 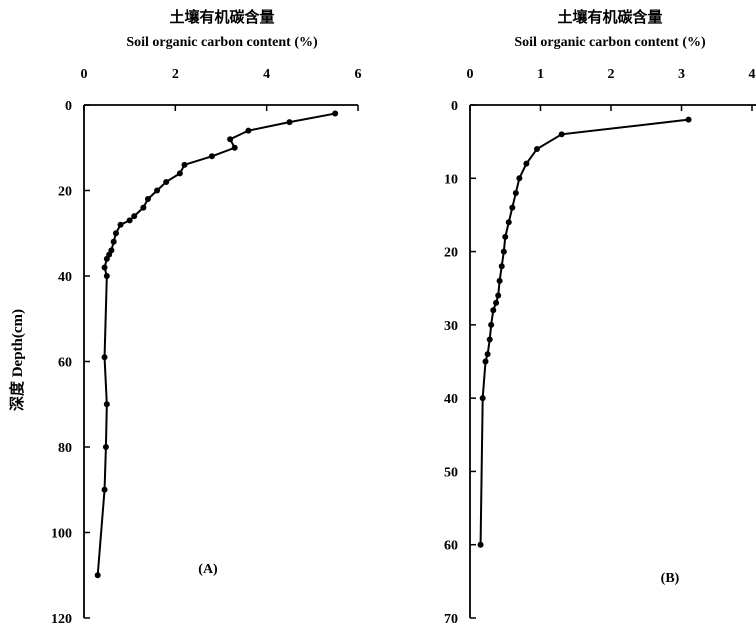 What do you see at coordinates (266, 74) in the screenshot?
I see `chart-a-x-tick-label: 4` at bounding box center [266, 74].